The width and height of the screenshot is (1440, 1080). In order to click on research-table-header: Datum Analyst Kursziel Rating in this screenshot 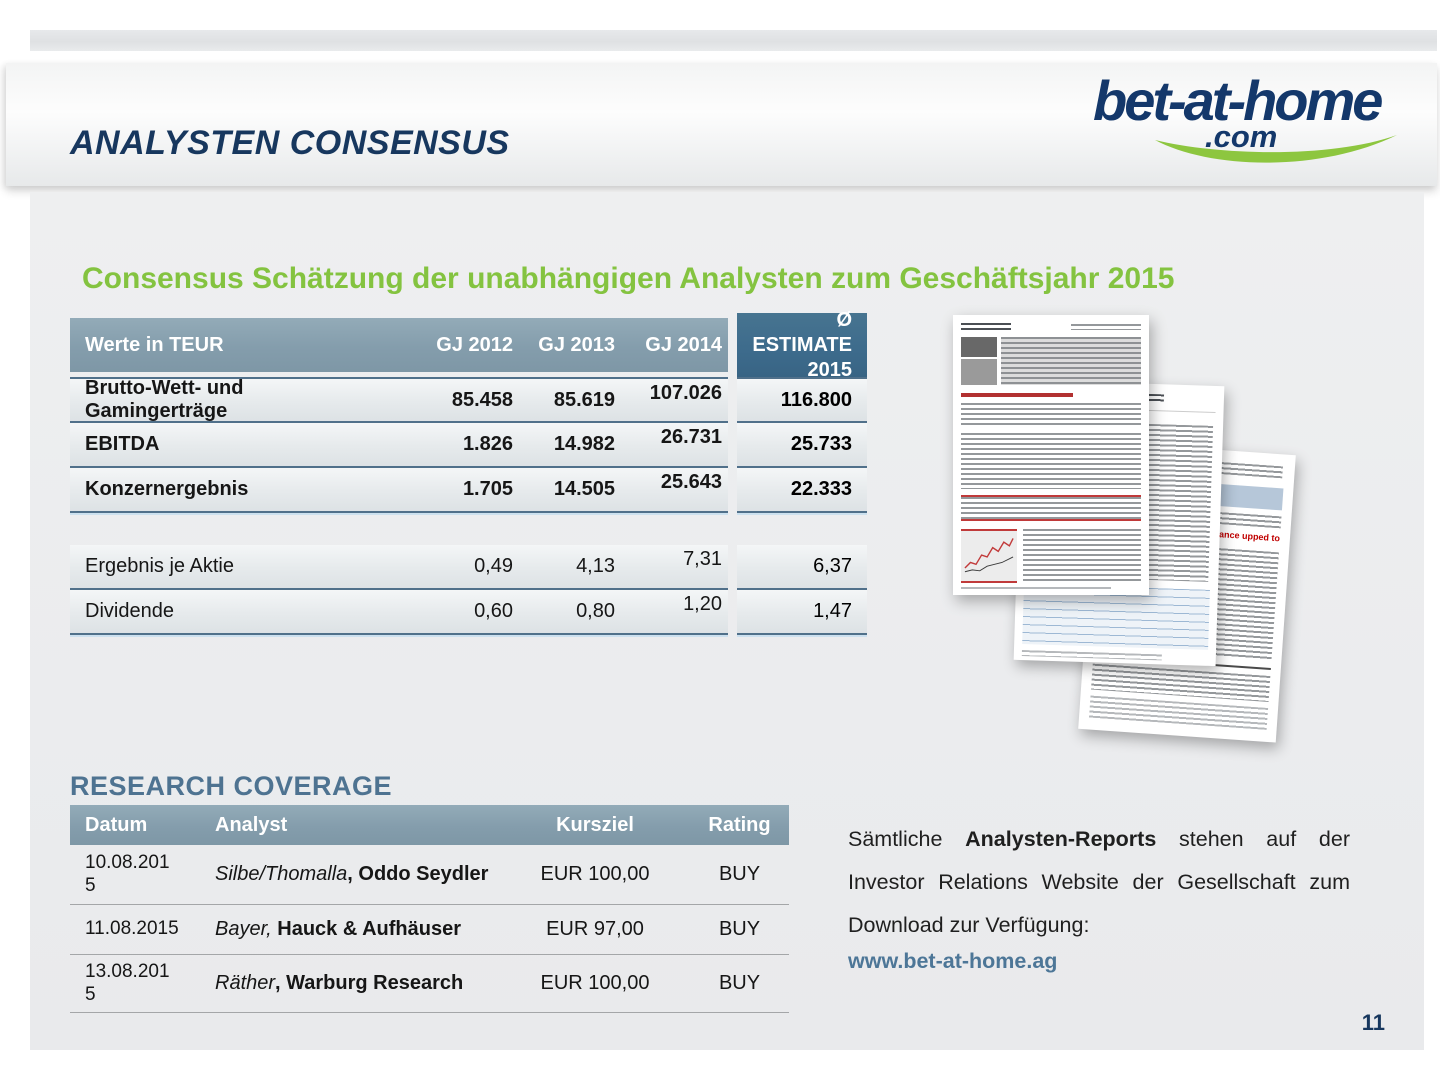, I will do `click(429, 825)`.